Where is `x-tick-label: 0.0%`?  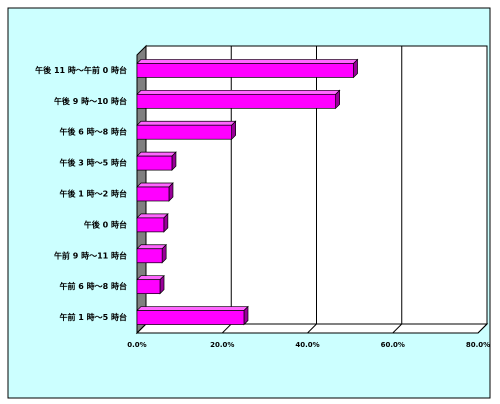 x-tick-label: 0.0% is located at coordinates (136, 345).